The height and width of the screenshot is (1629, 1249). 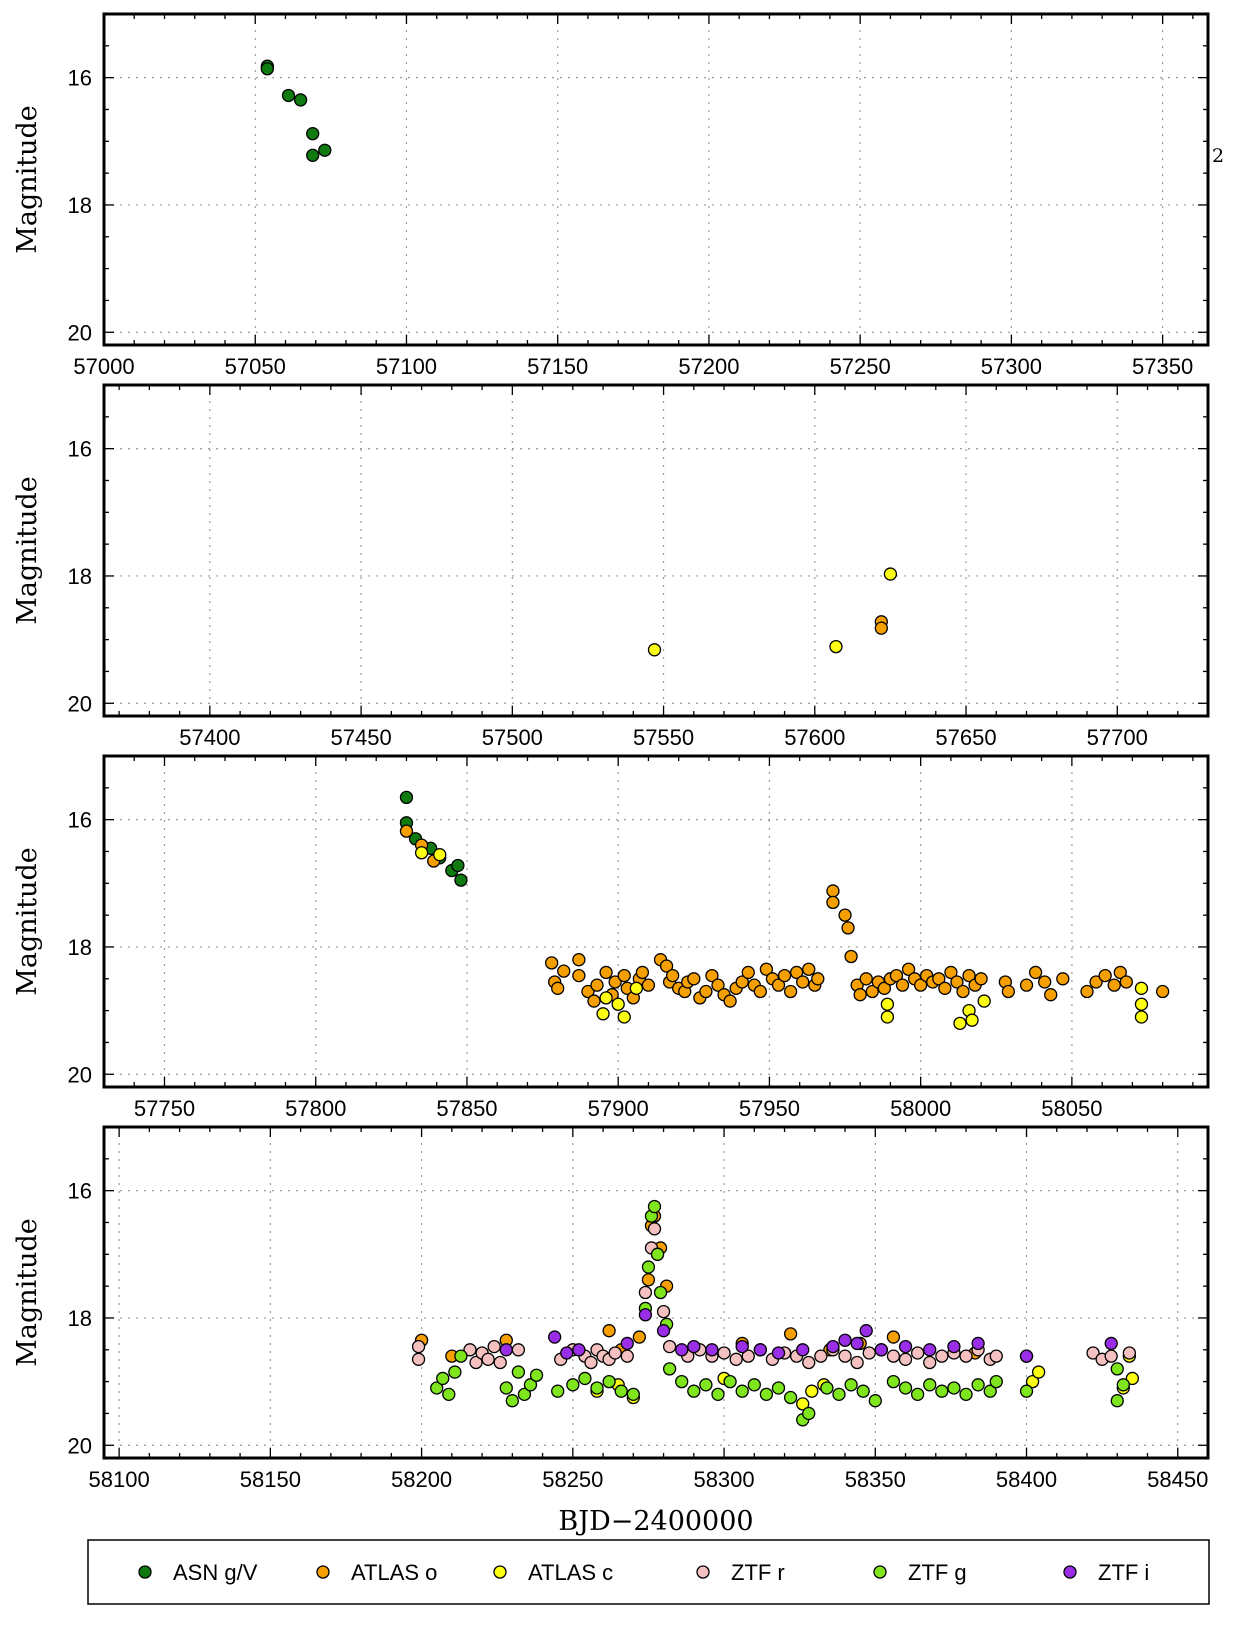 I want to click on series-ztf-g, so click(x=780, y=1313).